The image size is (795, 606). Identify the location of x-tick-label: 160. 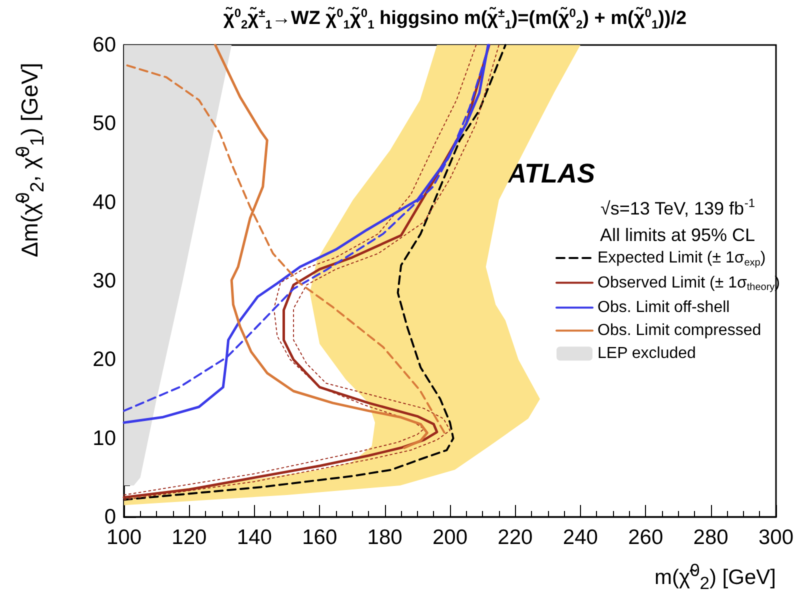
(320, 537).